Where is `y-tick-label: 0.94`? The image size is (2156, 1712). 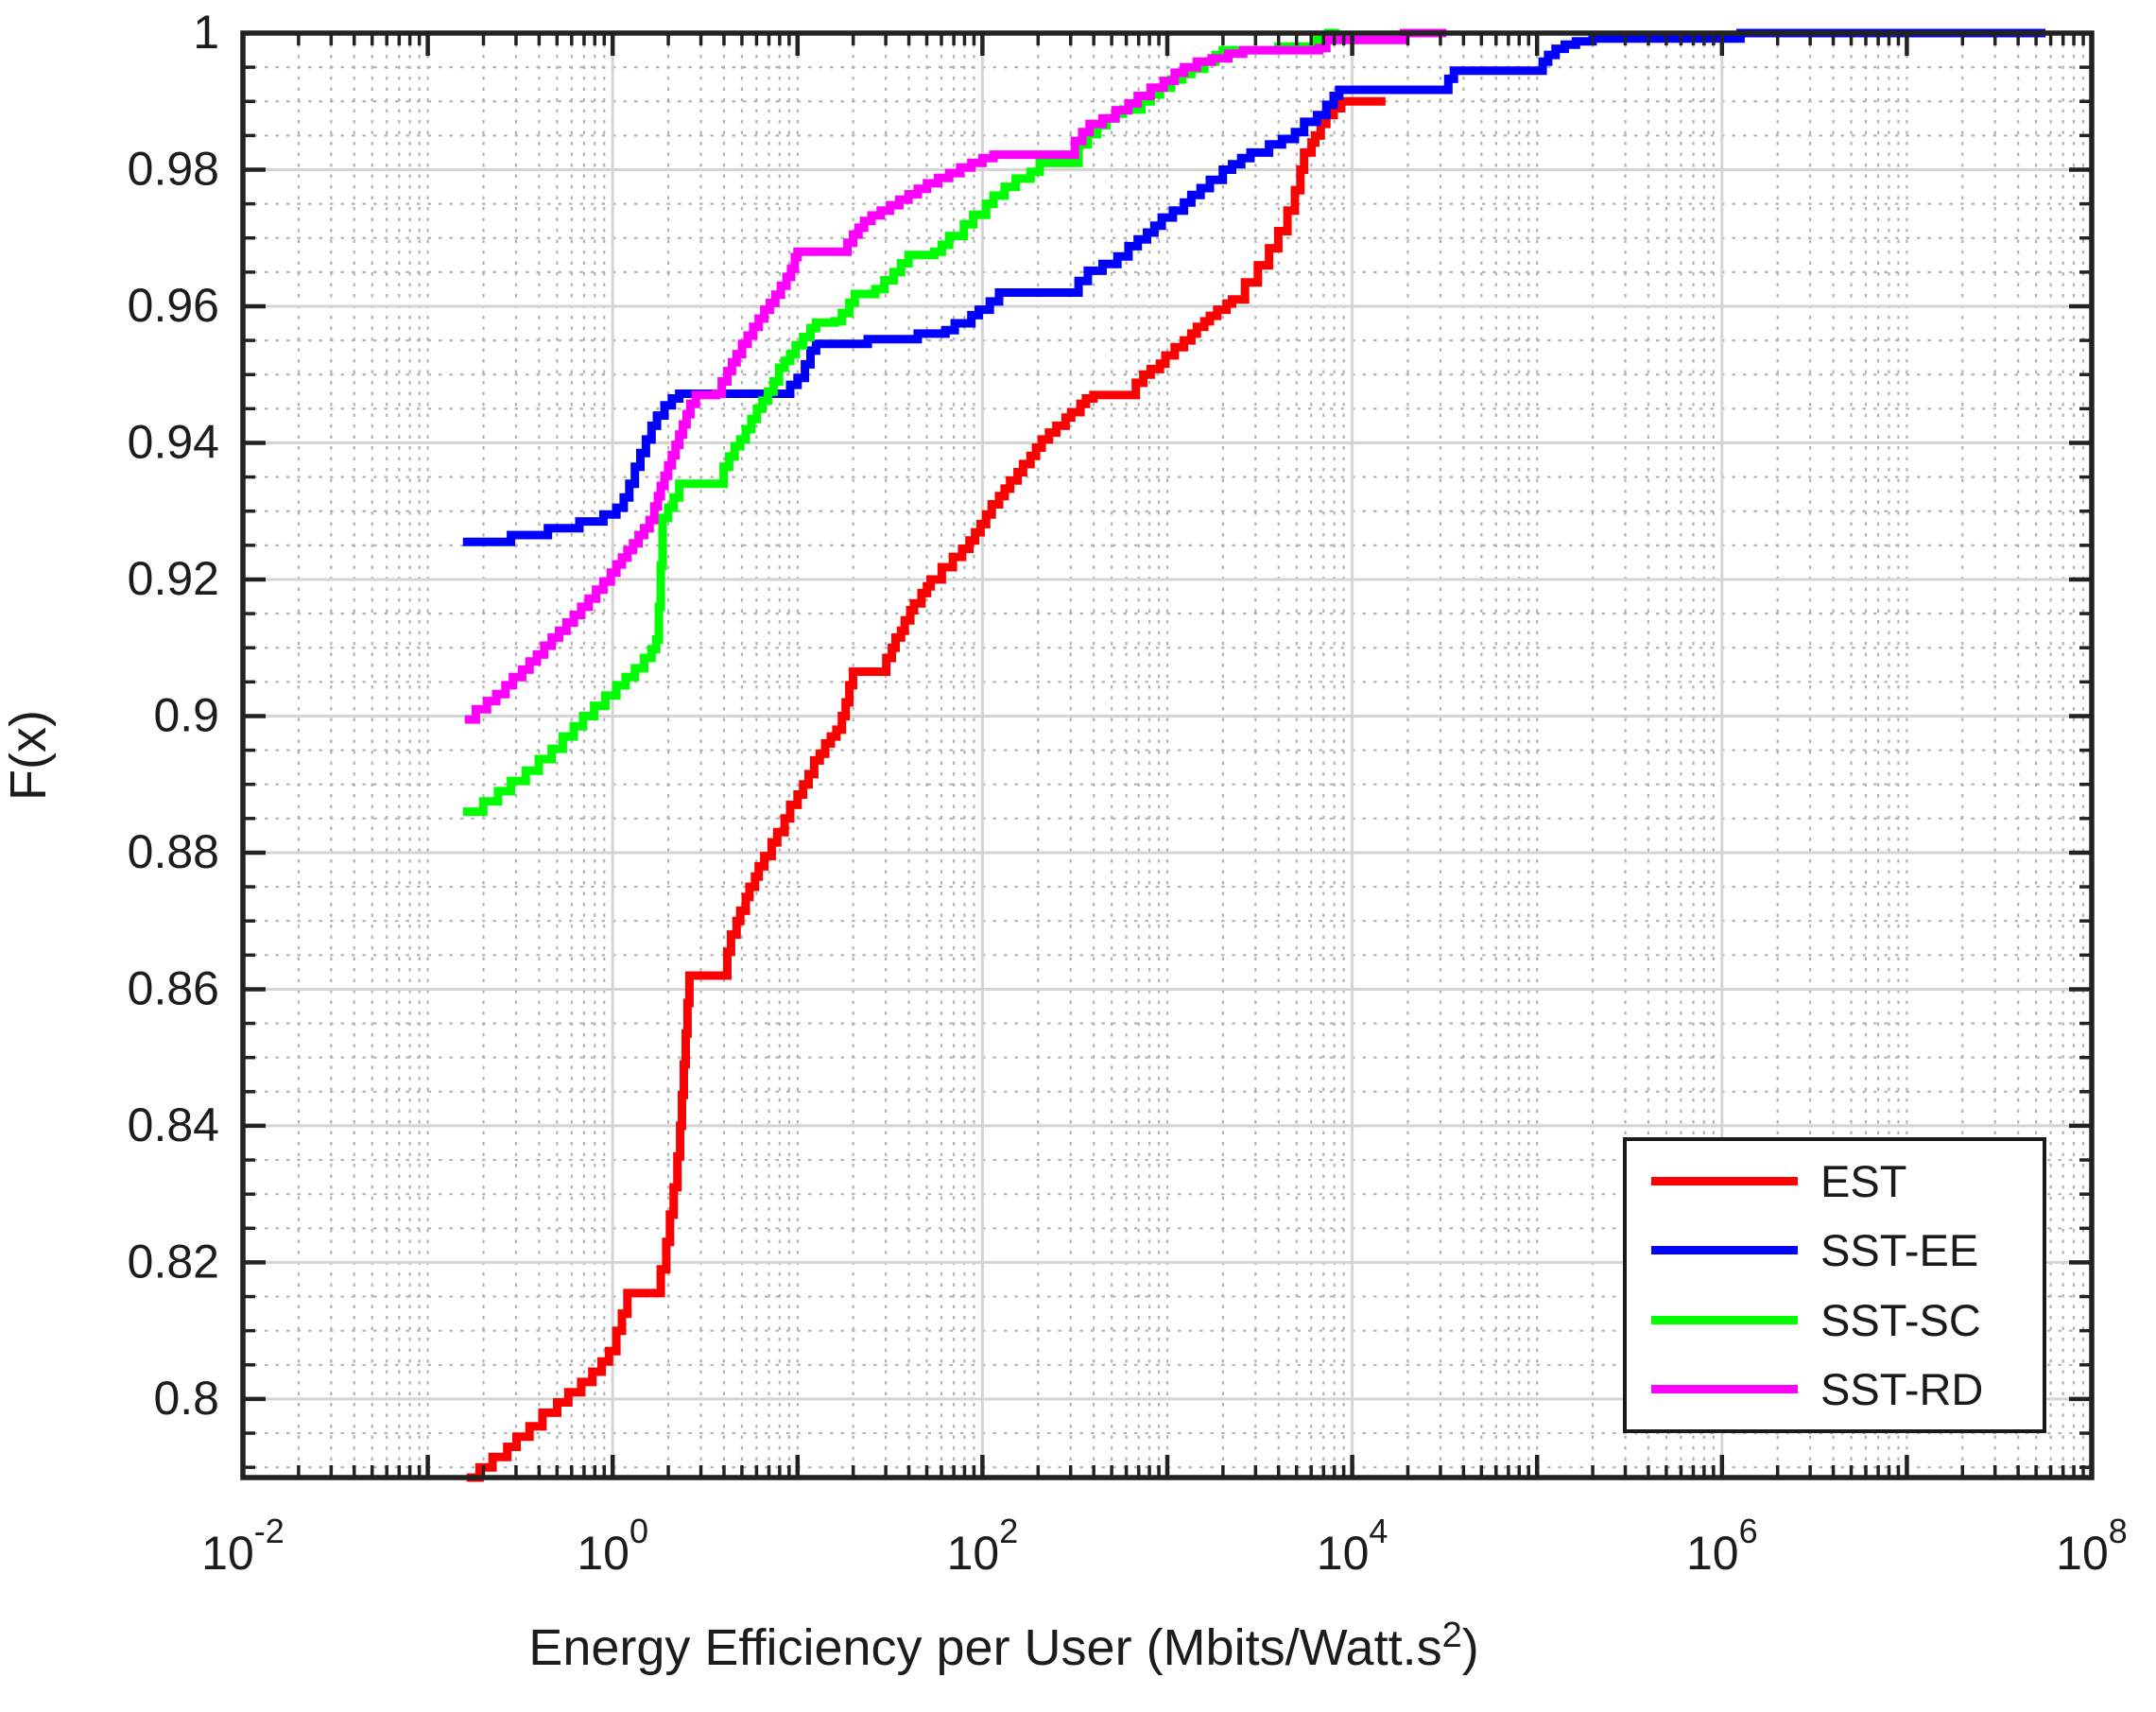 y-tick-label: 0.94 is located at coordinates (174, 441).